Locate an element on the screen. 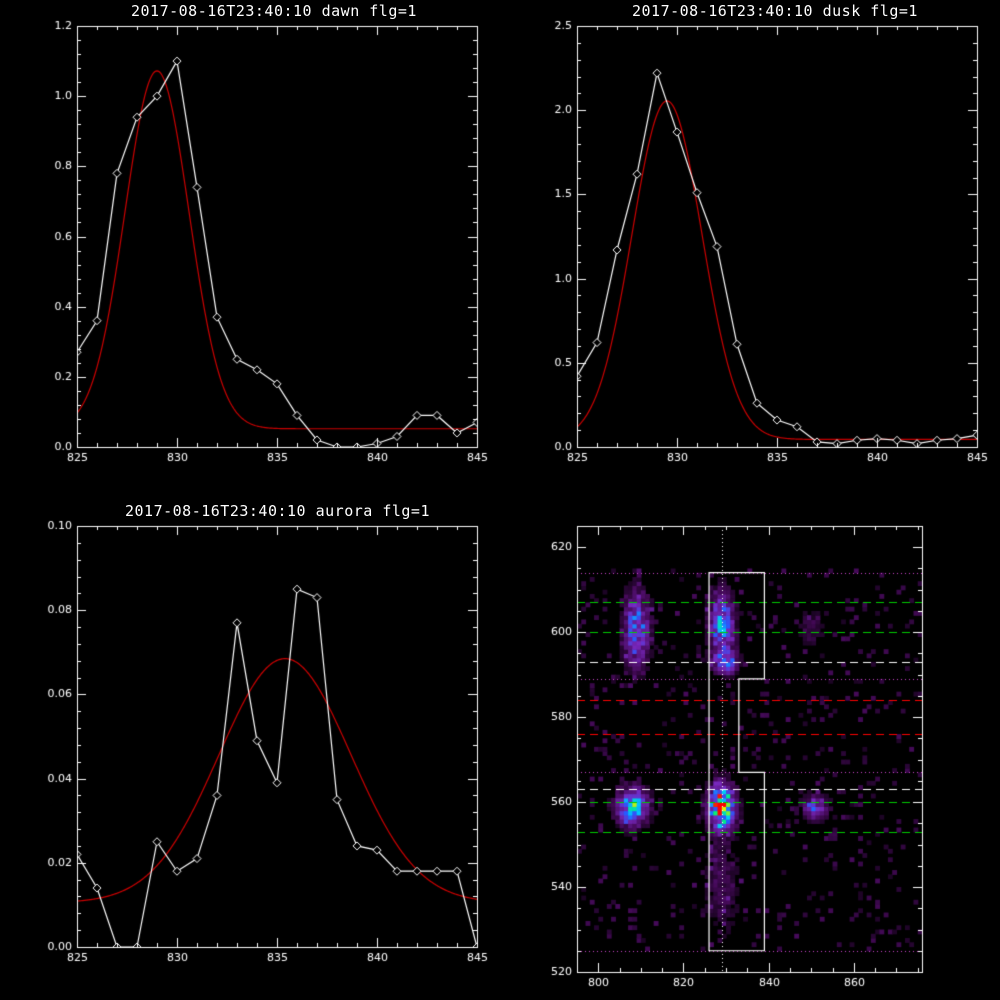 This screenshot has height=1000, width=1000. dusk-panel-title: 2017-08-16T23:40:10 dusk flg=1 is located at coordinates (775, 11).